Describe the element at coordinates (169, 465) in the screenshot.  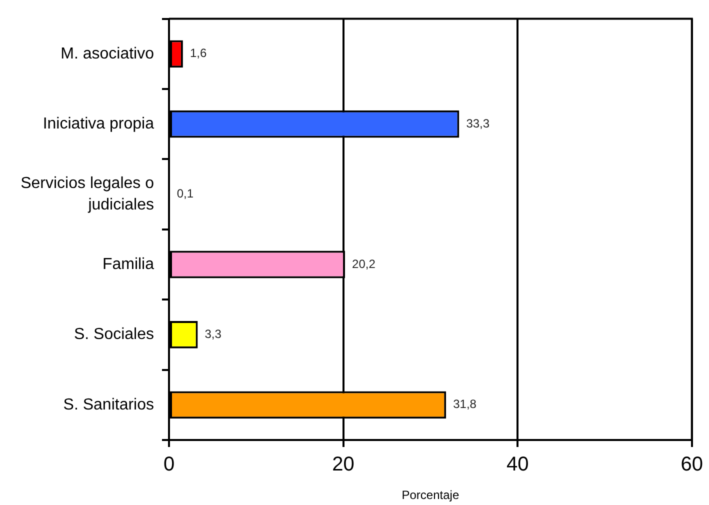
I see `x-tick-label: 0` at that location.